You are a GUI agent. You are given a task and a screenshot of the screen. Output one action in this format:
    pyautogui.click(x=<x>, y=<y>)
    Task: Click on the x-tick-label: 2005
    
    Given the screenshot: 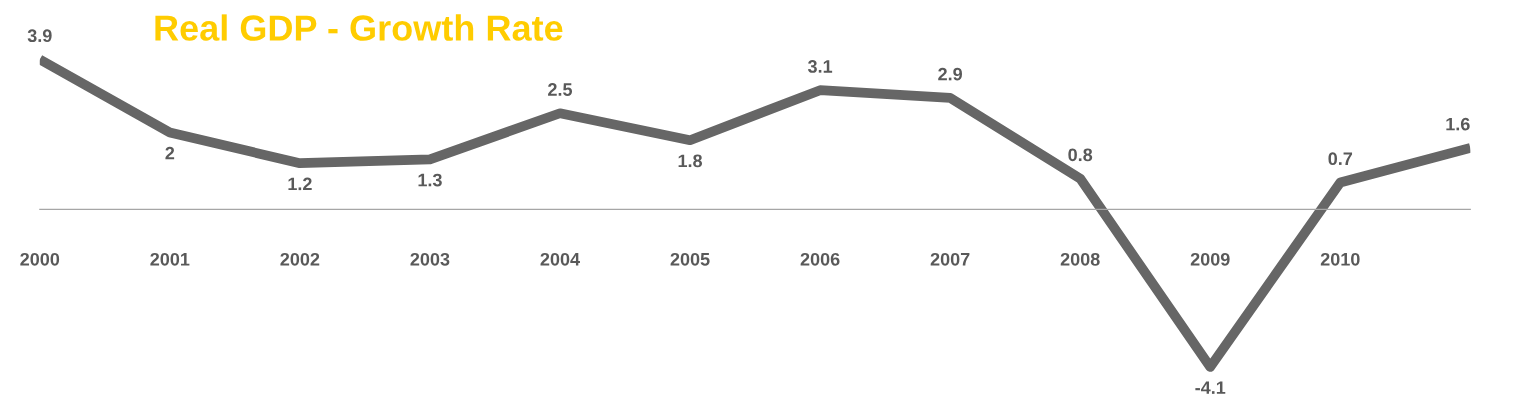 What is the action you would take?
    pyautogui.click(x=690, y=259)
    